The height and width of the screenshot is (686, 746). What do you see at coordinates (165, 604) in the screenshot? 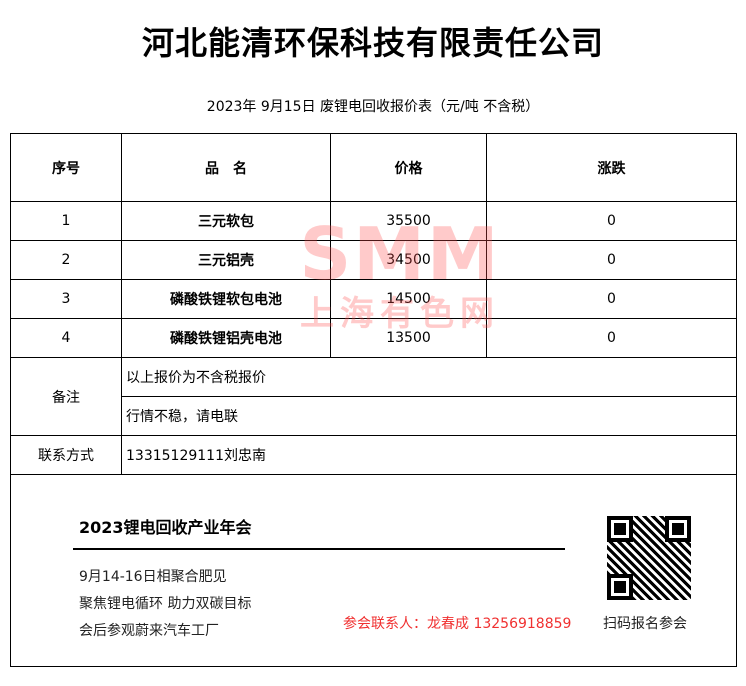
I see `banner-line: 聚焦锂电循环 助力双碳目标` at bounding box center [165, 604].